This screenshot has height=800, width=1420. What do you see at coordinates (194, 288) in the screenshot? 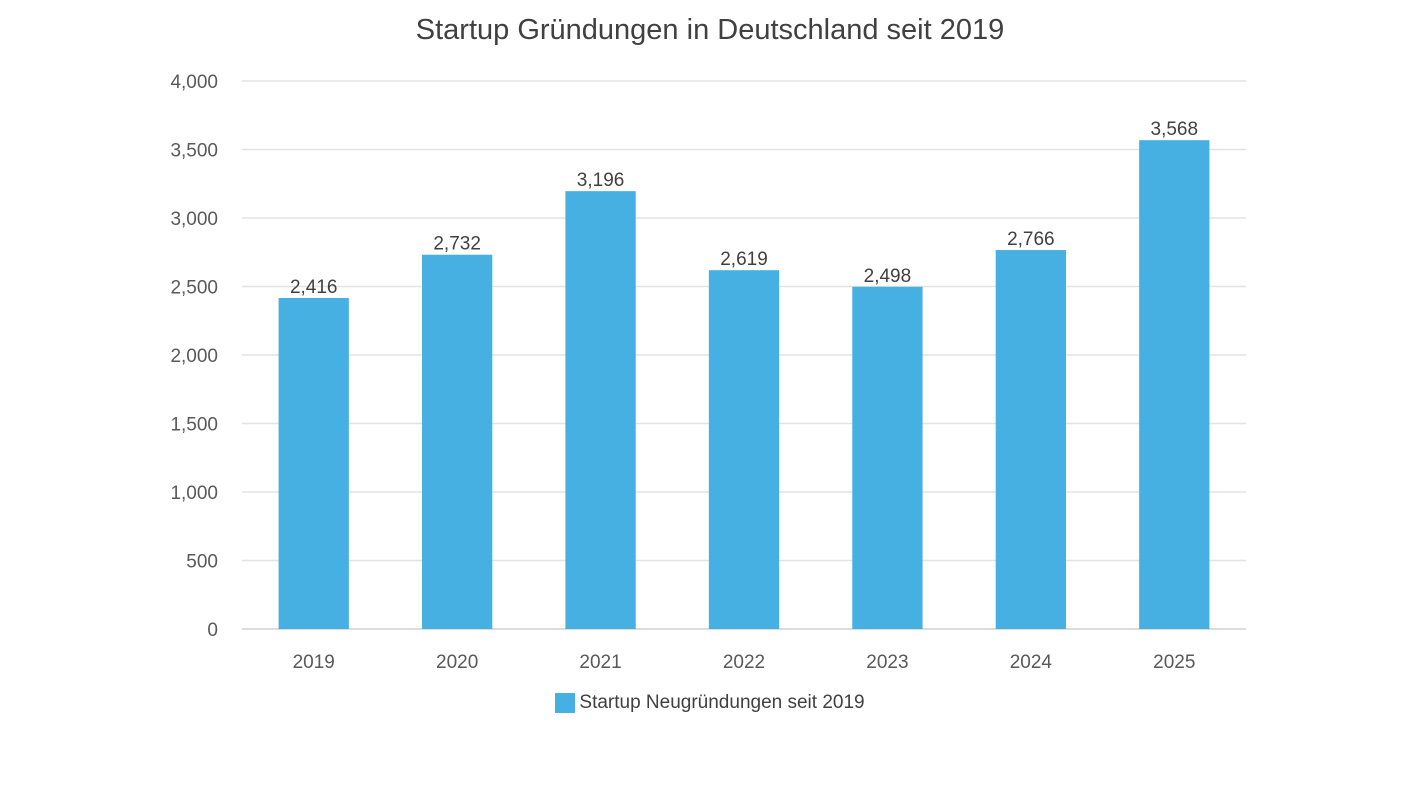
I see `y-tick-label: 2,500` at bounding box center [194, 288].